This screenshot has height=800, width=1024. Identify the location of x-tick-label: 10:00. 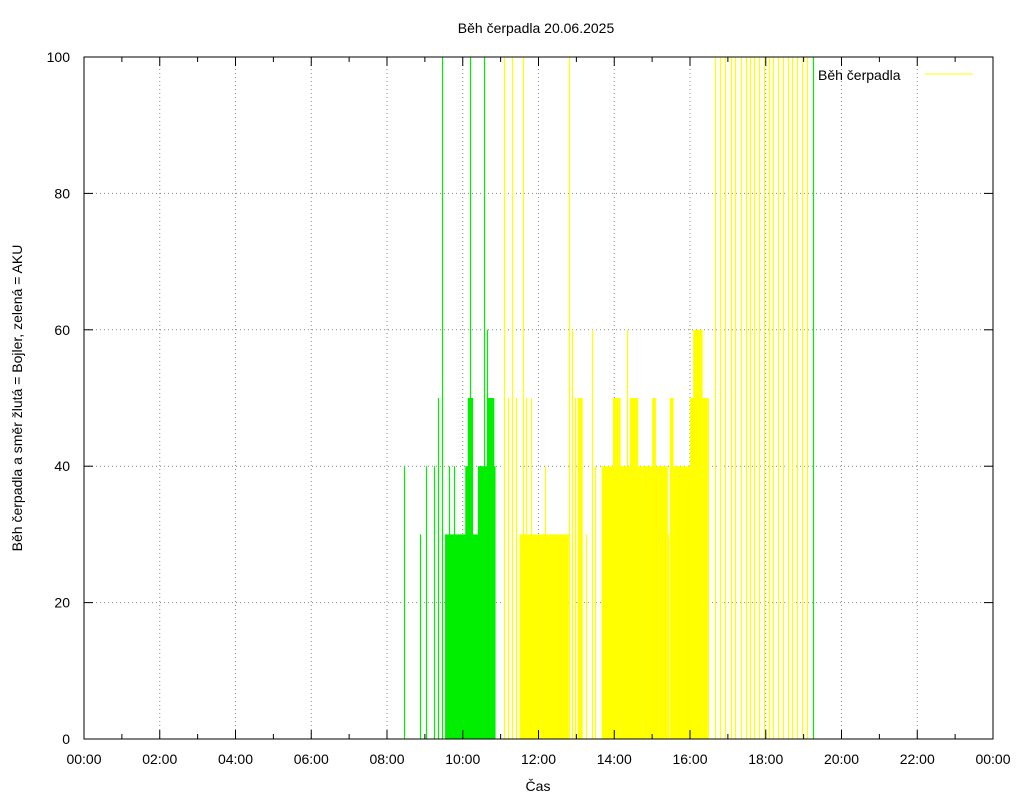
(462, 759).